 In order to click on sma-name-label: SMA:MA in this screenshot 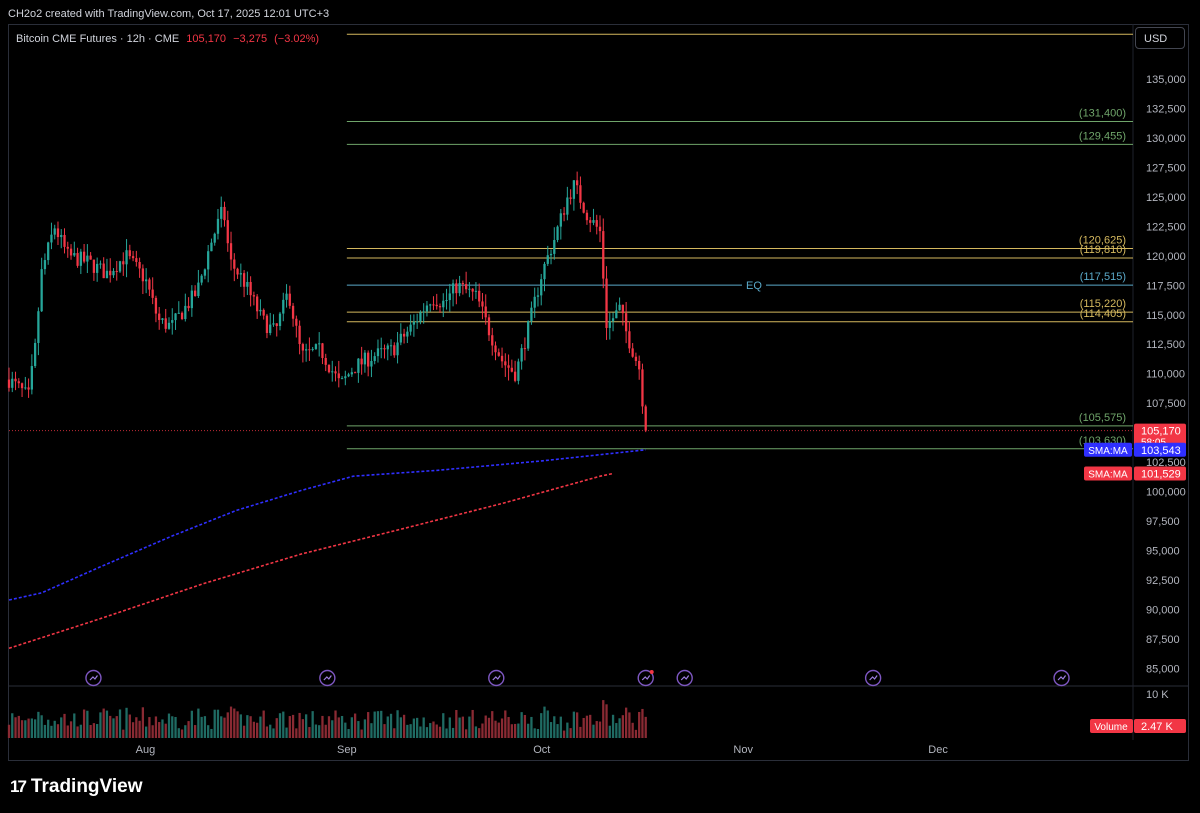, I will do `click(1108, 475)`.